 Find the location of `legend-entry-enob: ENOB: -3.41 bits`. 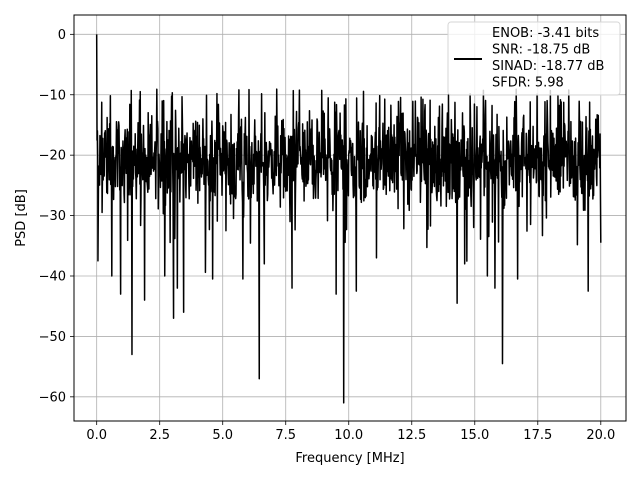

legend-entry-enob: ENOB: -3.41 bits is located at coordinates (545, 33).